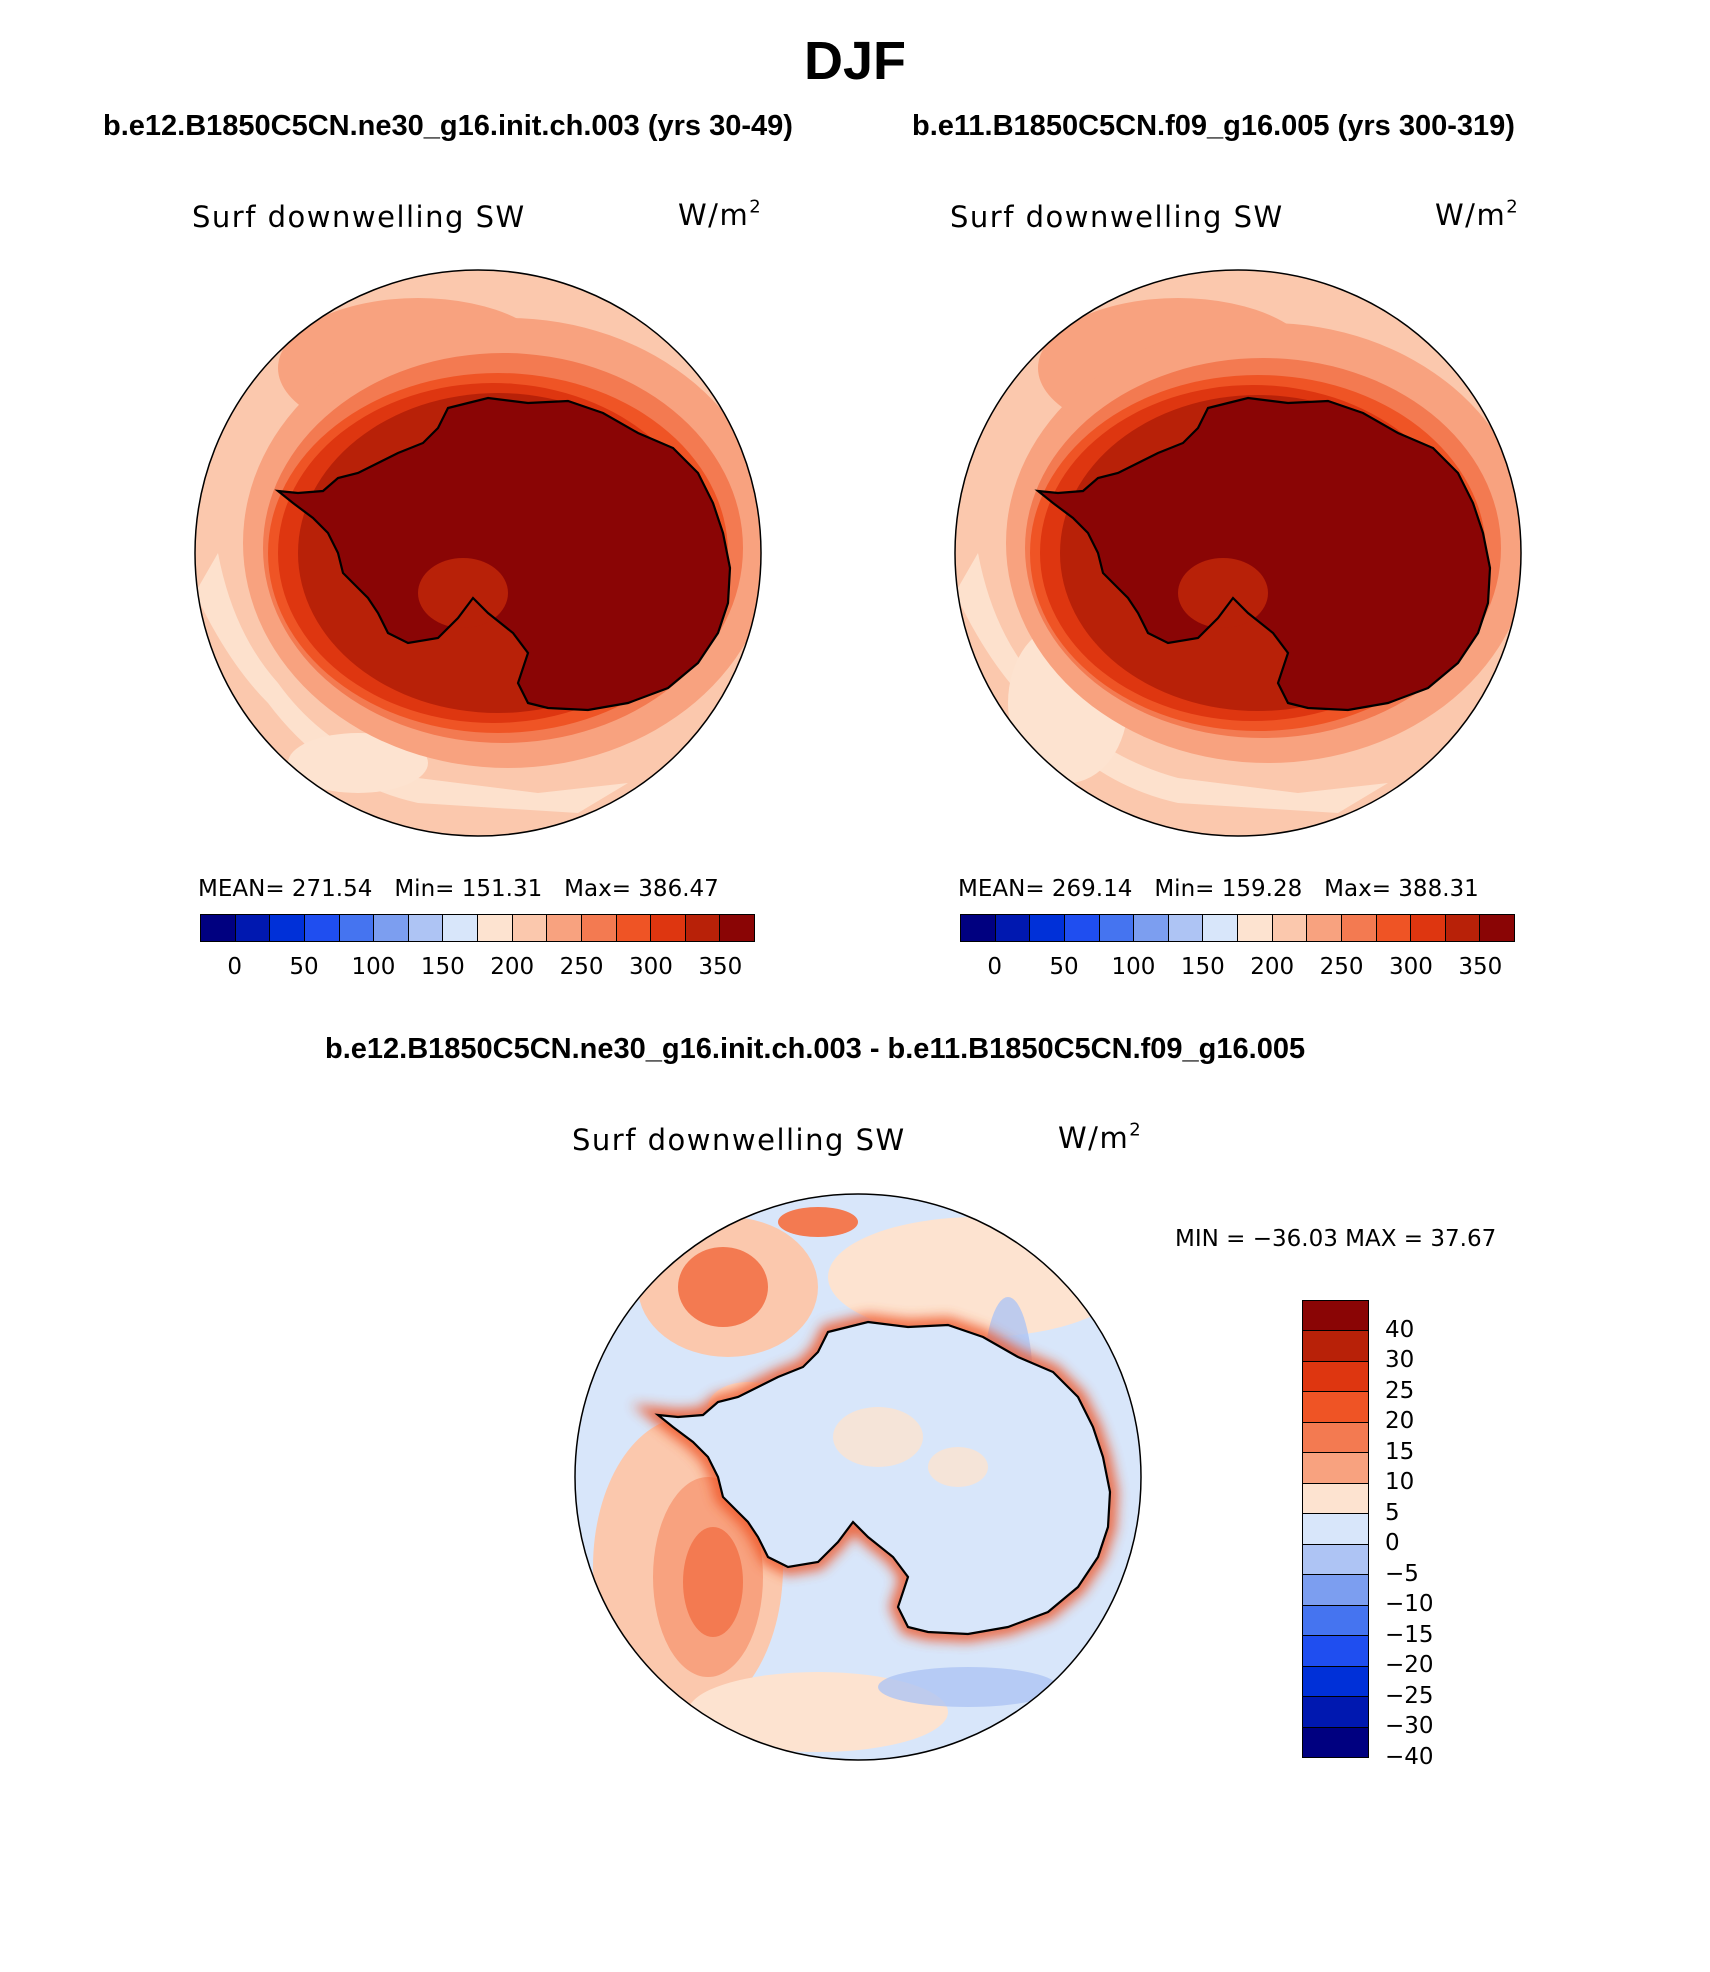 The height and width of the screenshot is (1972, 1710). What do you see at coordinates (1218, 889) in the screenshot?
I see `right-stats: MEAN= 269.14 Min= 159.28 Max= 388.31` at bounding box center [1218, 889].